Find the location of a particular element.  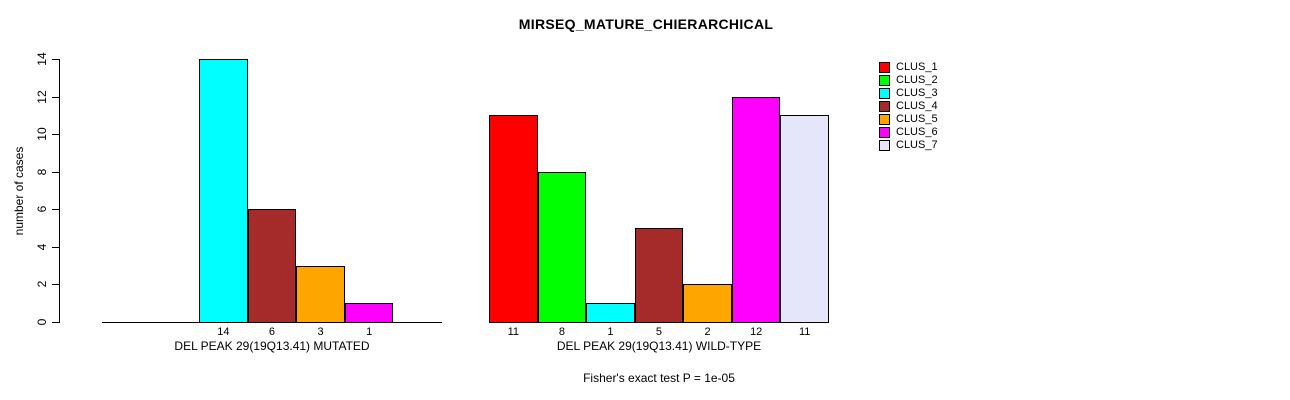

bar-value-label: 12 is located at coordinates (756, 332).